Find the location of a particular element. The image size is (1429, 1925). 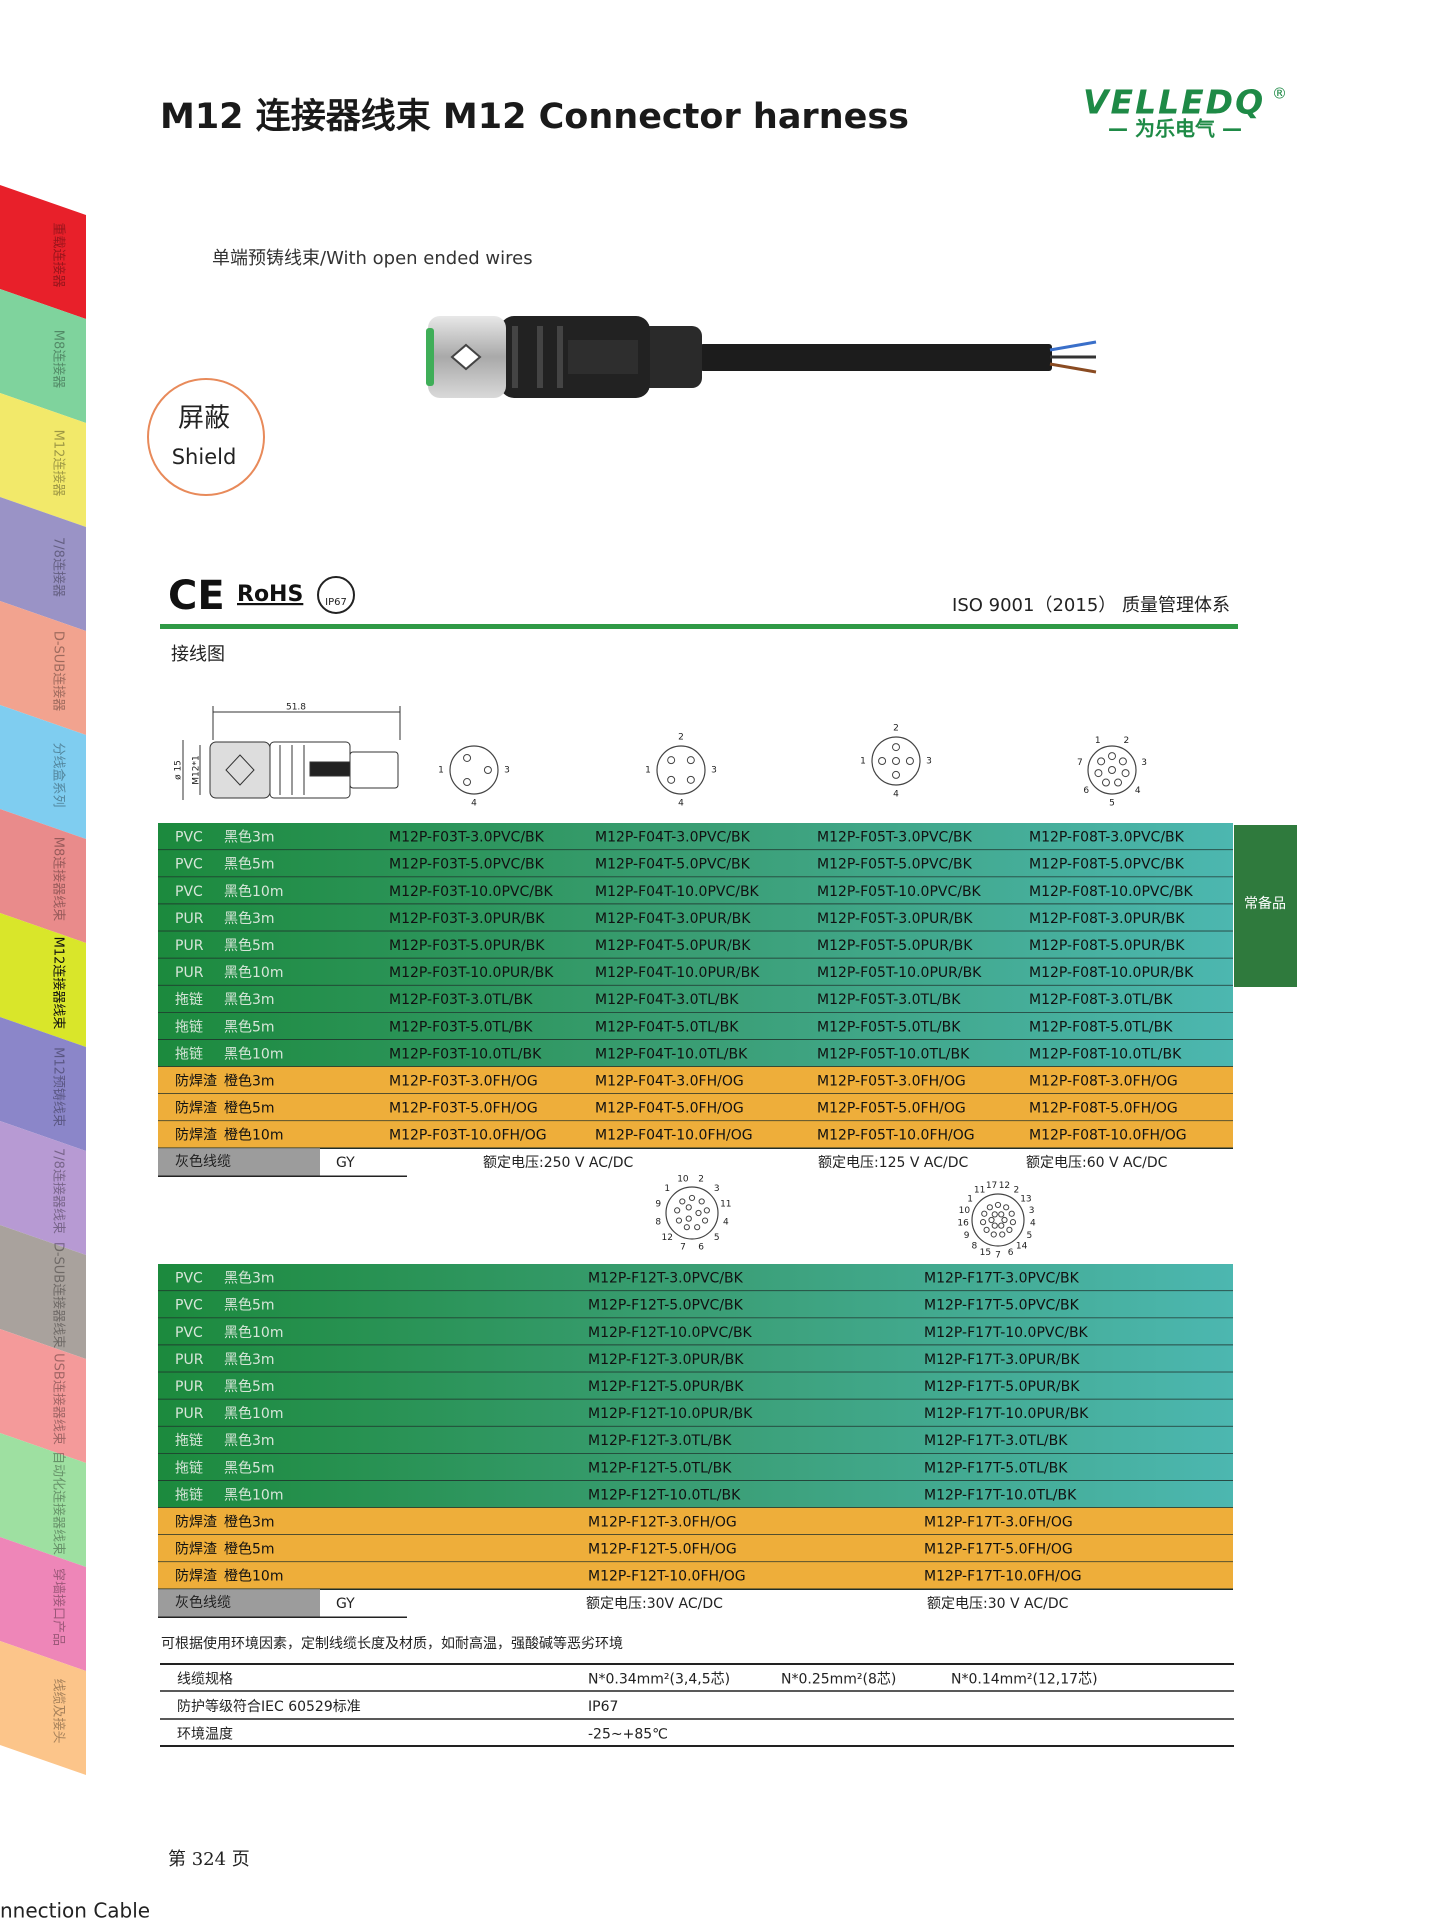

part-number: M12P-F12T-5.0PUR/BK is located at coordinates (666, 1387).